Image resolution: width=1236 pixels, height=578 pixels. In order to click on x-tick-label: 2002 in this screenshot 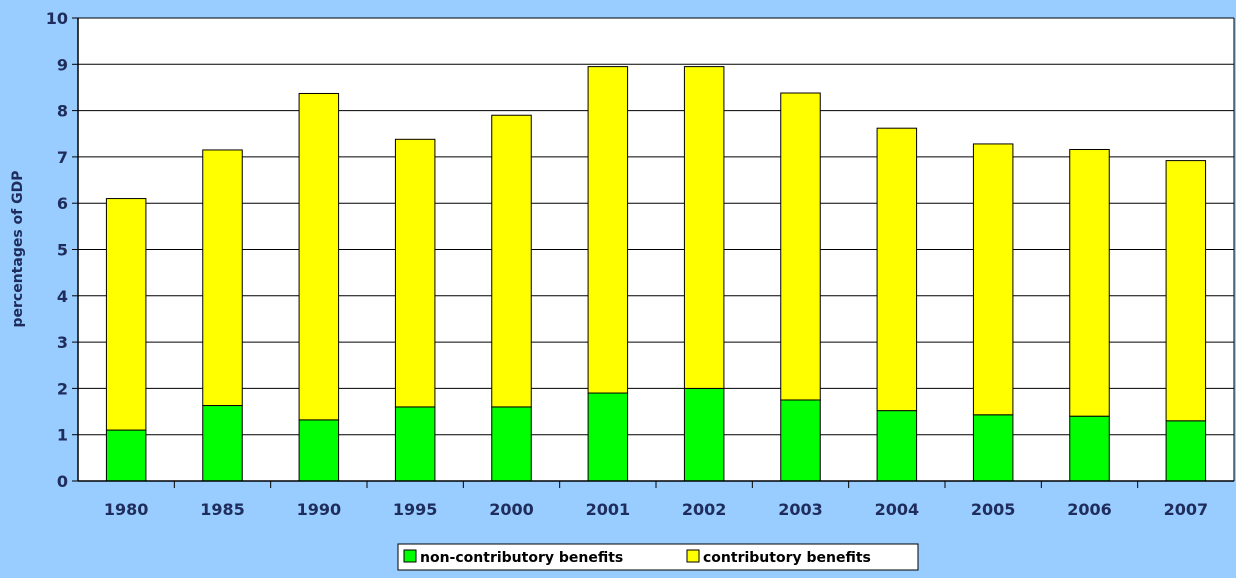, I will do `click(704, 509)`.